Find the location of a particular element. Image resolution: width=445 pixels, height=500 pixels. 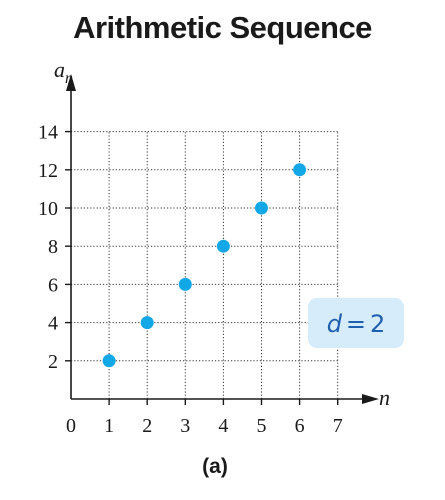

figure-caption: (a) is located at coordinates (215, 466).